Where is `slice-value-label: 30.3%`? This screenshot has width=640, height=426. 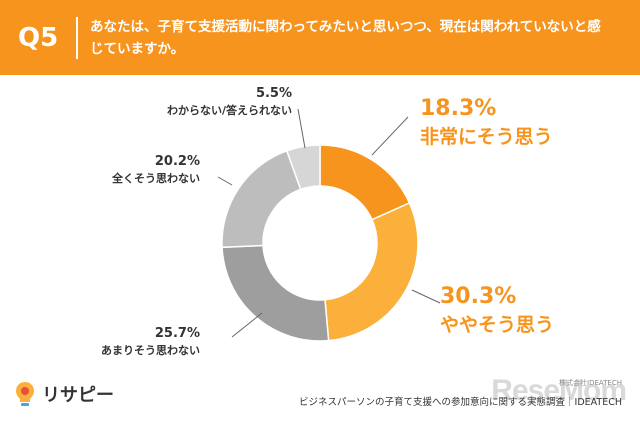
slice-value-label: 30.3% is located at coordinates (478, 296).